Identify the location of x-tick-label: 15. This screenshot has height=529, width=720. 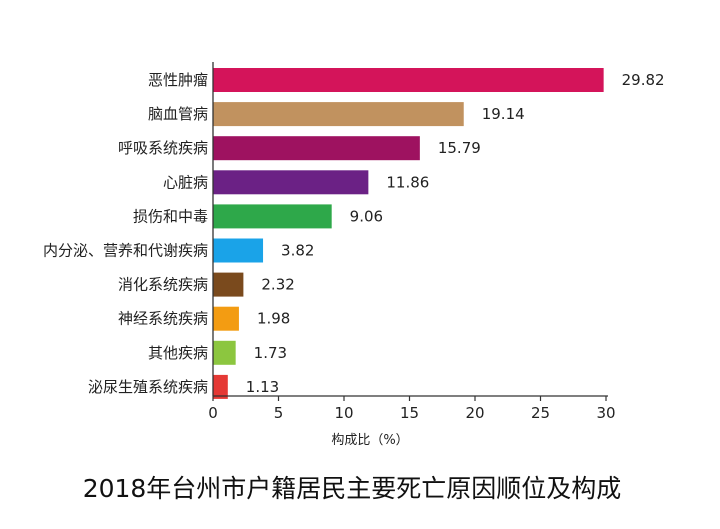
(409, 413).